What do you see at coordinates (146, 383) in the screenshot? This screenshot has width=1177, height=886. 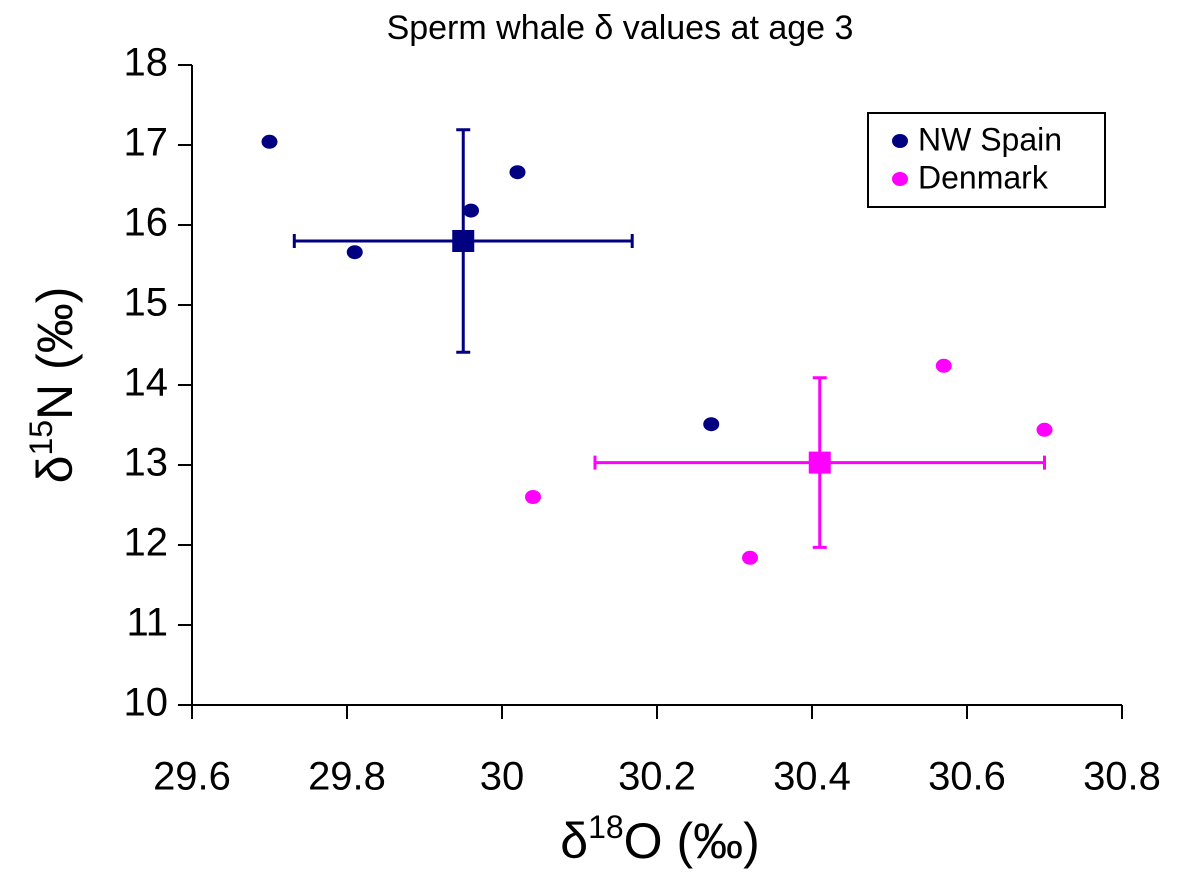 I see `y-tick-label: 14` at bounding box center [146, 383].